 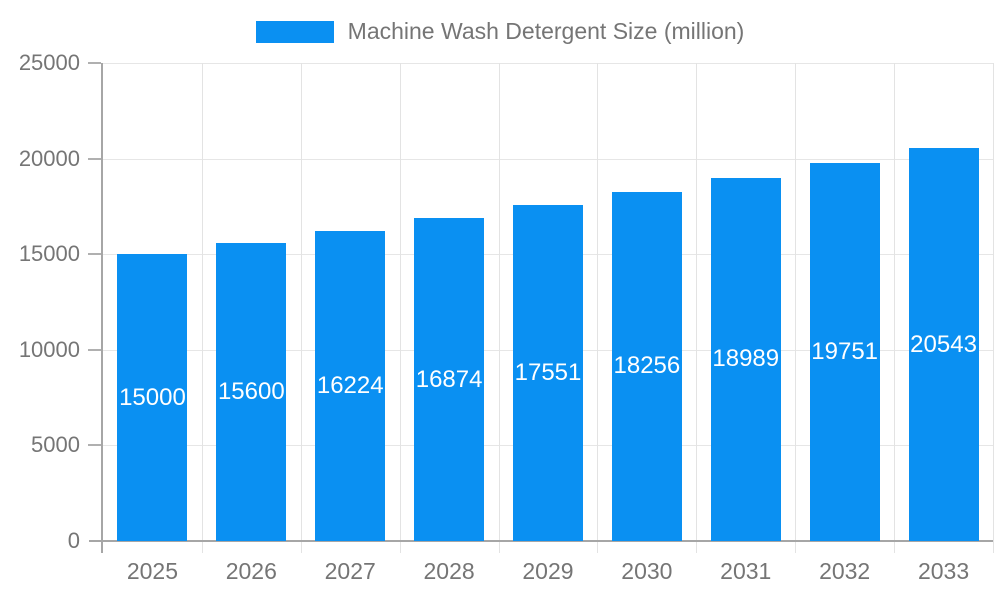 What do you see at coordinates (449, 571) in the screenshot?
I see `x-axis-label: 2028` at bounding box center [449, 571].